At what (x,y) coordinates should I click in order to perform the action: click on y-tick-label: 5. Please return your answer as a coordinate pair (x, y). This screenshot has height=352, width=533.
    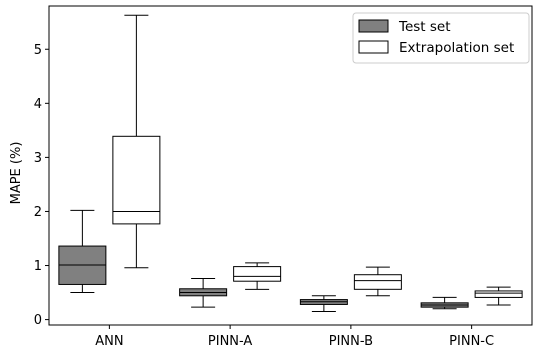
    Looking at the image, I should click on (38, 50).